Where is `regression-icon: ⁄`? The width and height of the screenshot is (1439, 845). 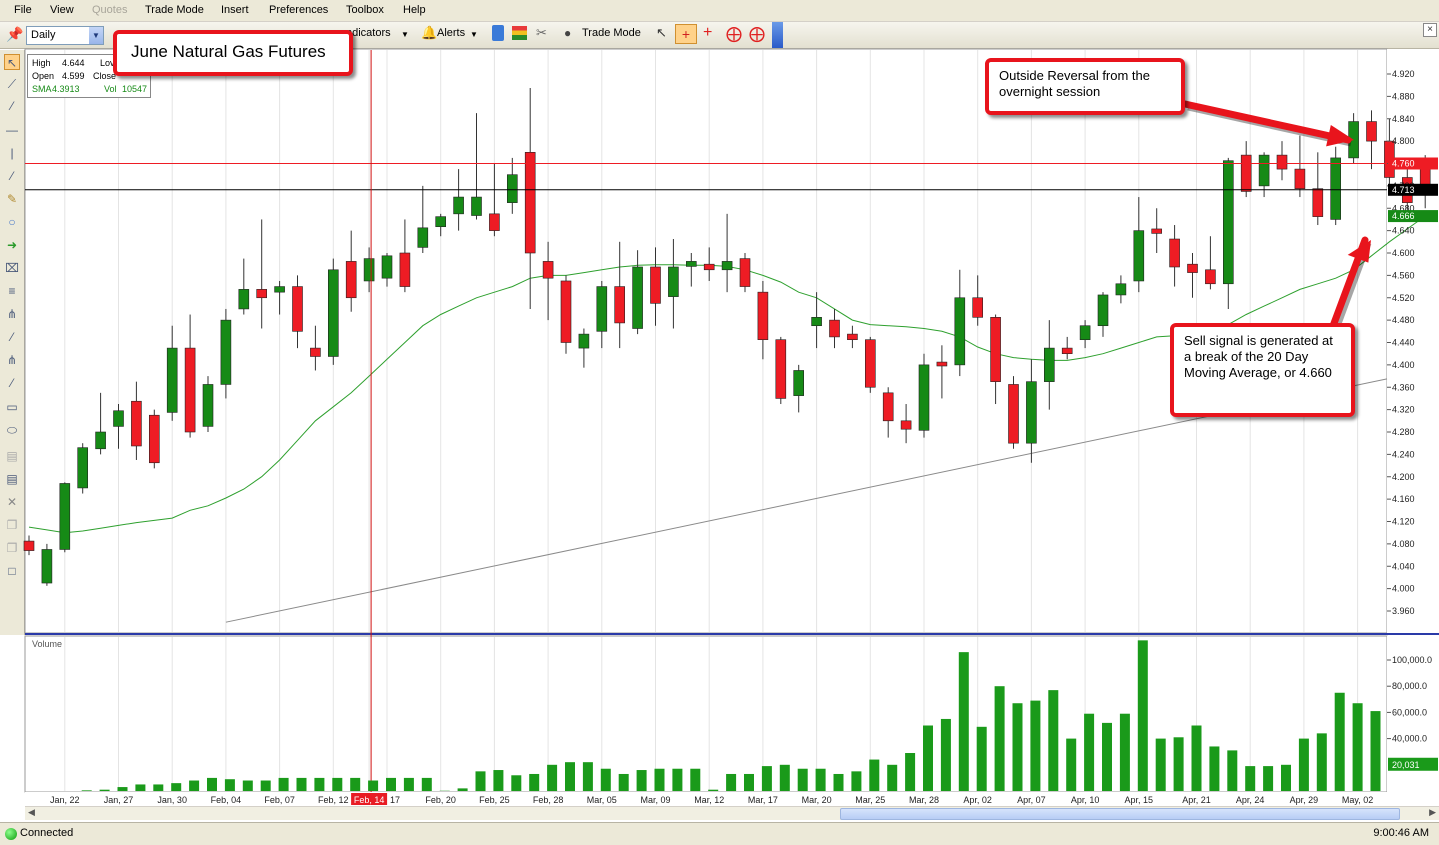 regression-icon: ⁄ is located at coordinates (11, 337).